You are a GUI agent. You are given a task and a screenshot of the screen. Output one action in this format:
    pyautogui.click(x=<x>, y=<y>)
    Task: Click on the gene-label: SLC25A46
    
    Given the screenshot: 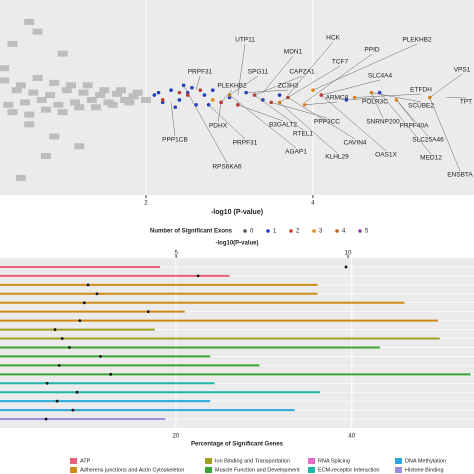 What is the action you would take?
    pyautogui.click(x=428, y=140)
    